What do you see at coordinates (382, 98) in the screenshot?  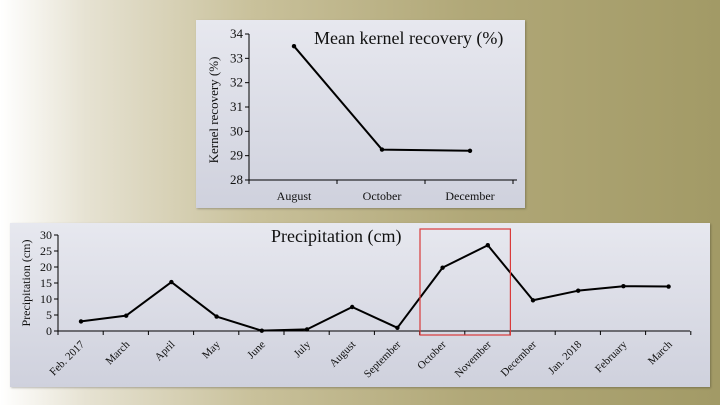 I see `series-line` at bounding box center [382, 98].